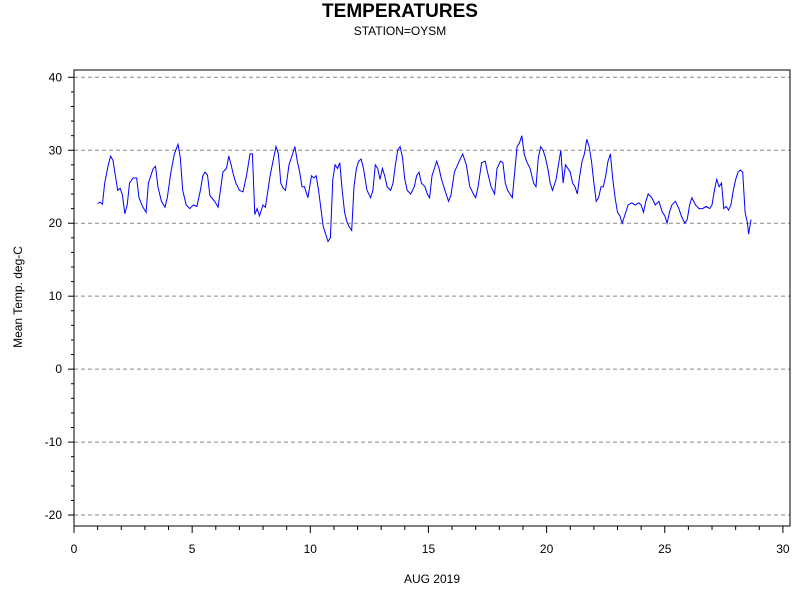 This screenshot has height=600, width=800. I want to click on y-tick-label: 30, so click(56, 150).